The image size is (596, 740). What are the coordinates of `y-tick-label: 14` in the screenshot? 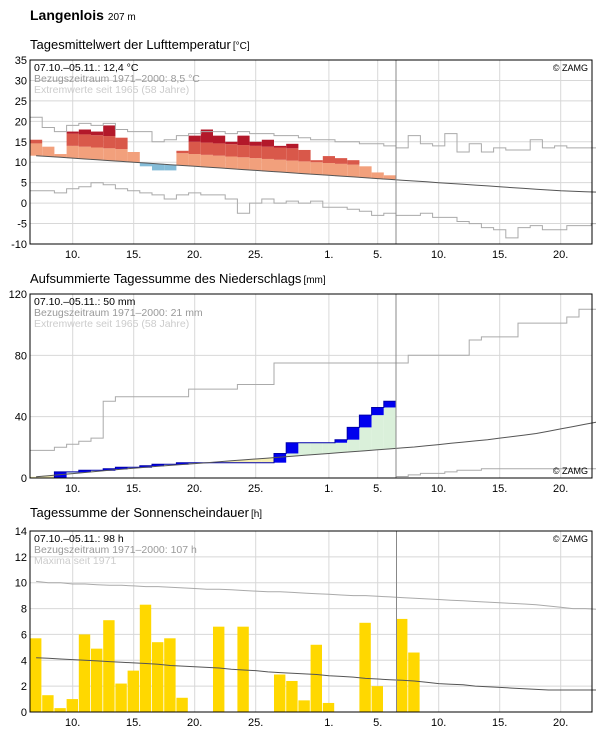 It's located at (21, 532).